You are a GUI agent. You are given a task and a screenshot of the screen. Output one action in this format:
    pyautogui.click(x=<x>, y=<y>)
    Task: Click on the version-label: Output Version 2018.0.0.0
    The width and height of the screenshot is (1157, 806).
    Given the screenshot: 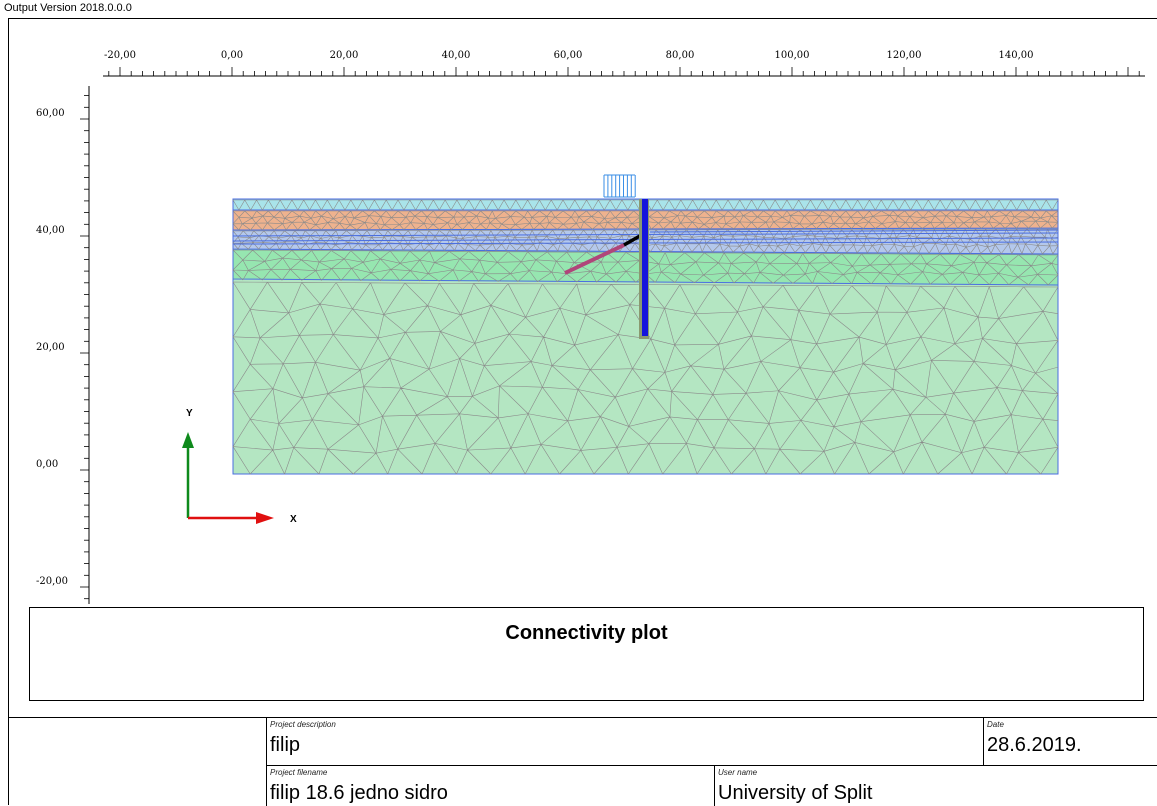 What is the action you would take?
    pyautogui.click(x=68, y=8)
    